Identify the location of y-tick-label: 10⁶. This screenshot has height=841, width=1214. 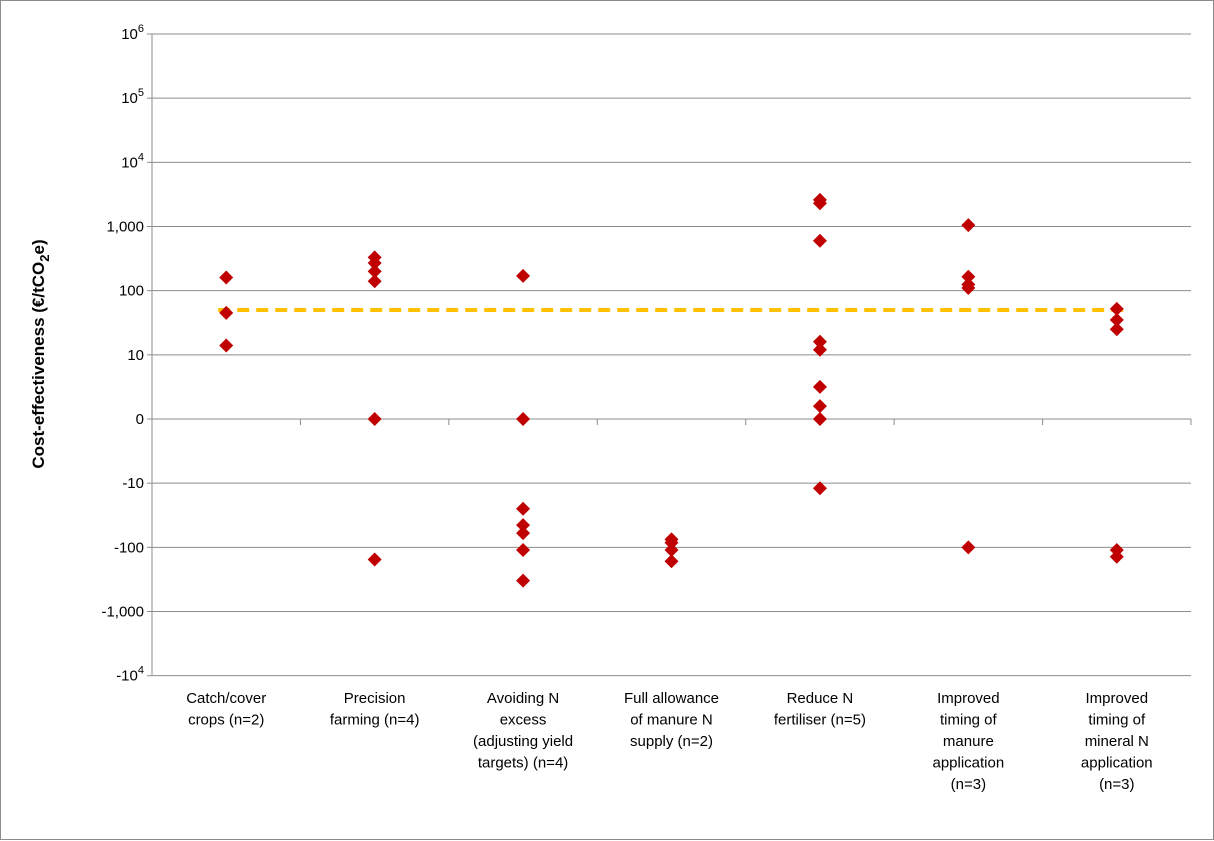
(132, 33).